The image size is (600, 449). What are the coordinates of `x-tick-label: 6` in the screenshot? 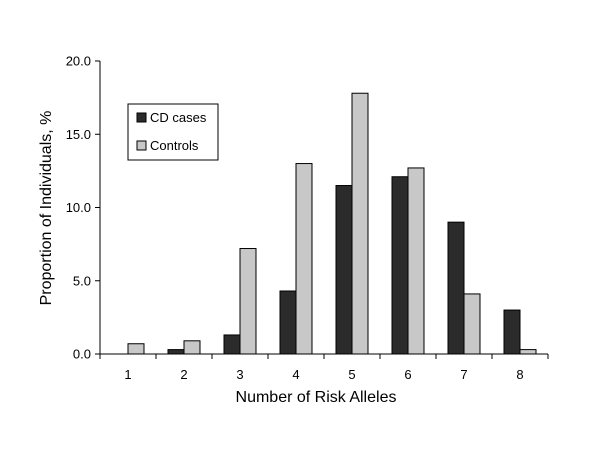 It's located at (407, 374).